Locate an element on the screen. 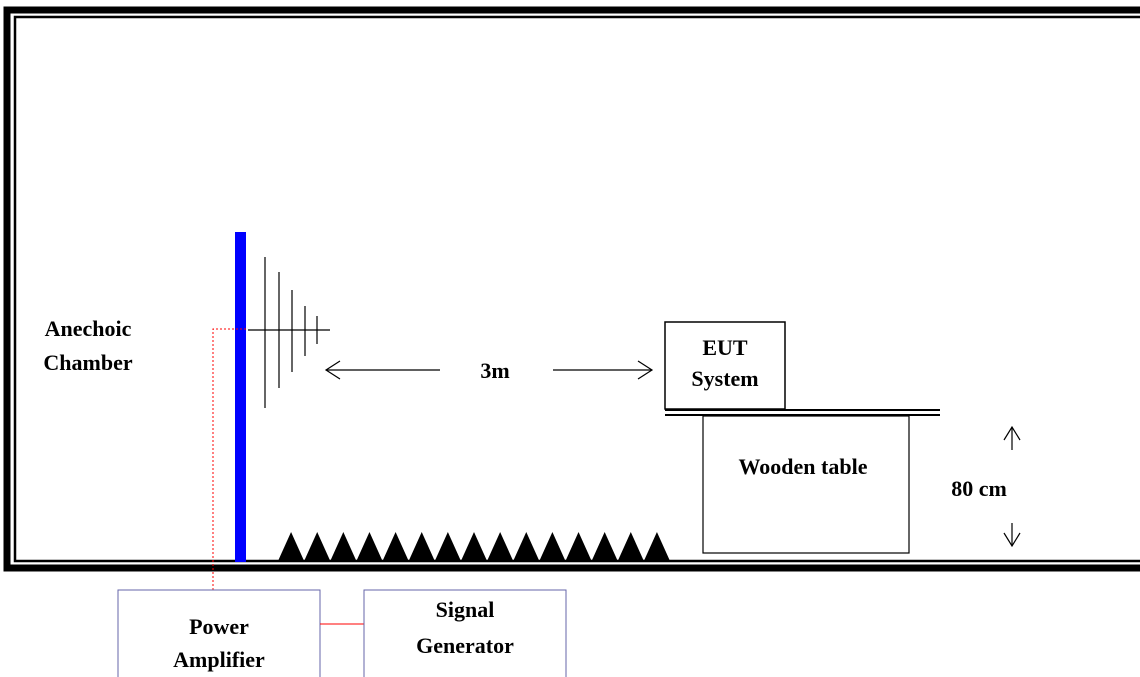 This screenshot has width=1140, height=677. antenna-cable is located at coordinates (229, 459).